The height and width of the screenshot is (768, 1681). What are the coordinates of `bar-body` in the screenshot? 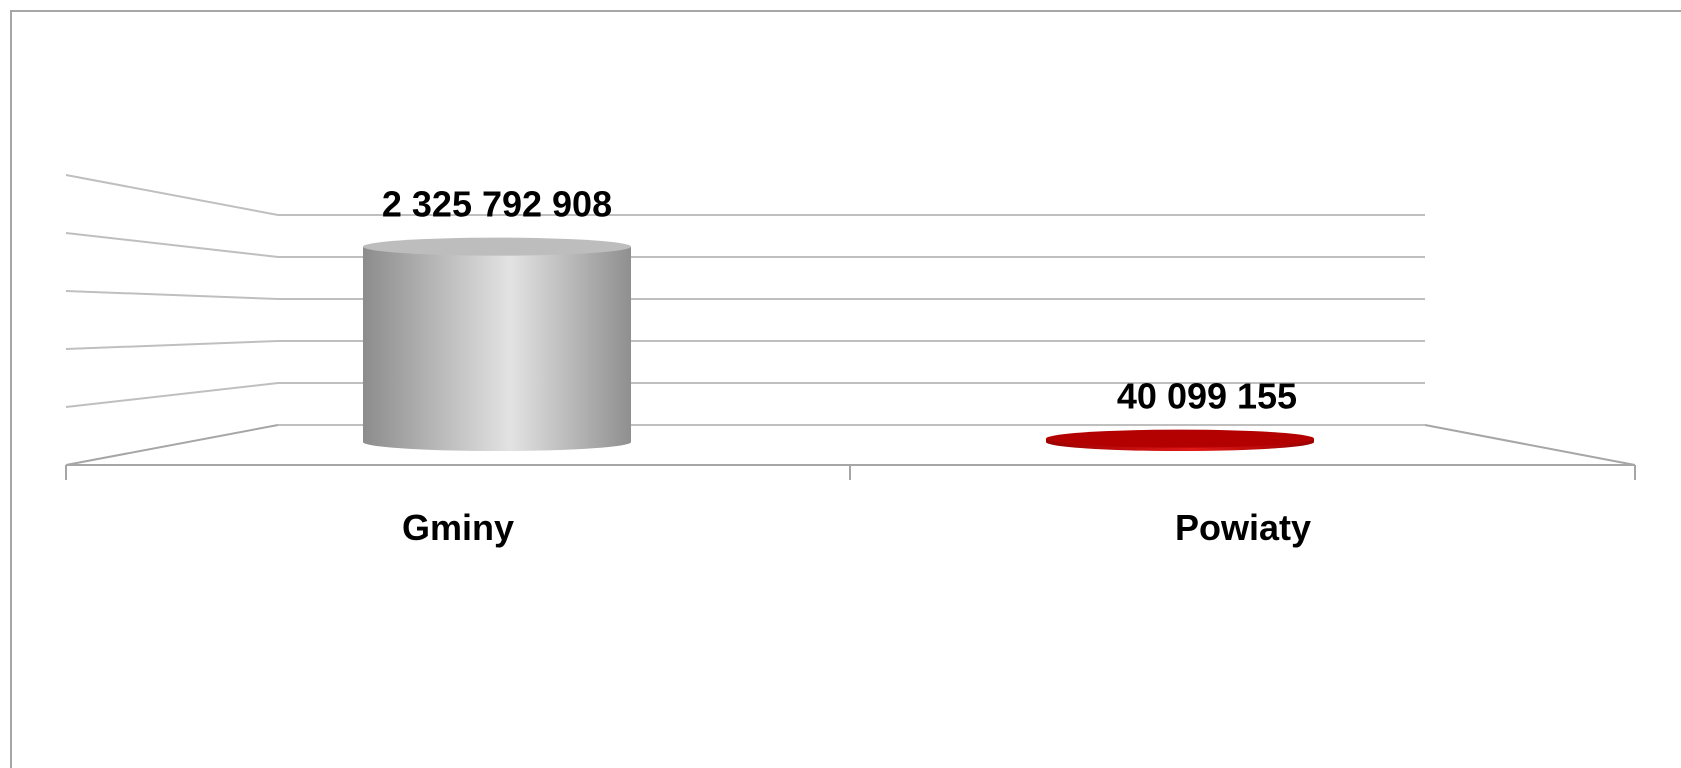 It's located at (497, 348).